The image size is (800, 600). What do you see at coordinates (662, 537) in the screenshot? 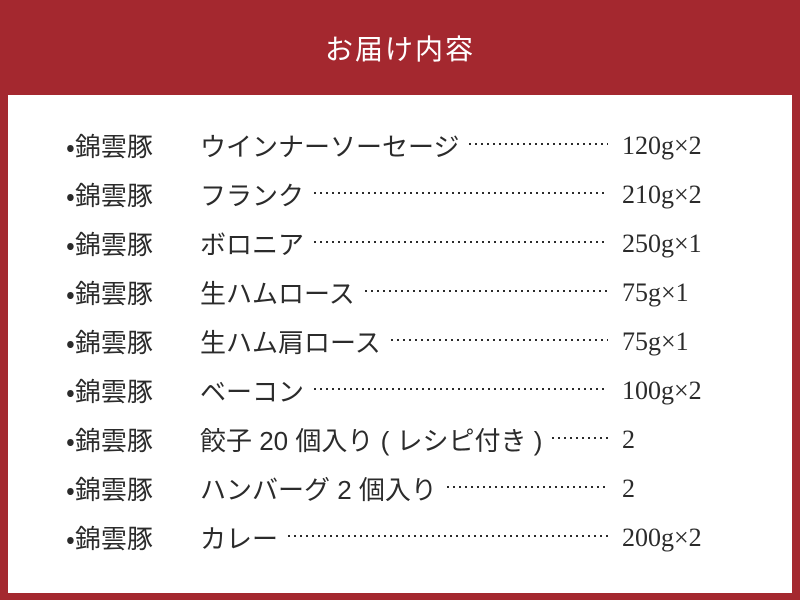
I see `item-quantity: 200g×2` at bounding box center [662, 537].